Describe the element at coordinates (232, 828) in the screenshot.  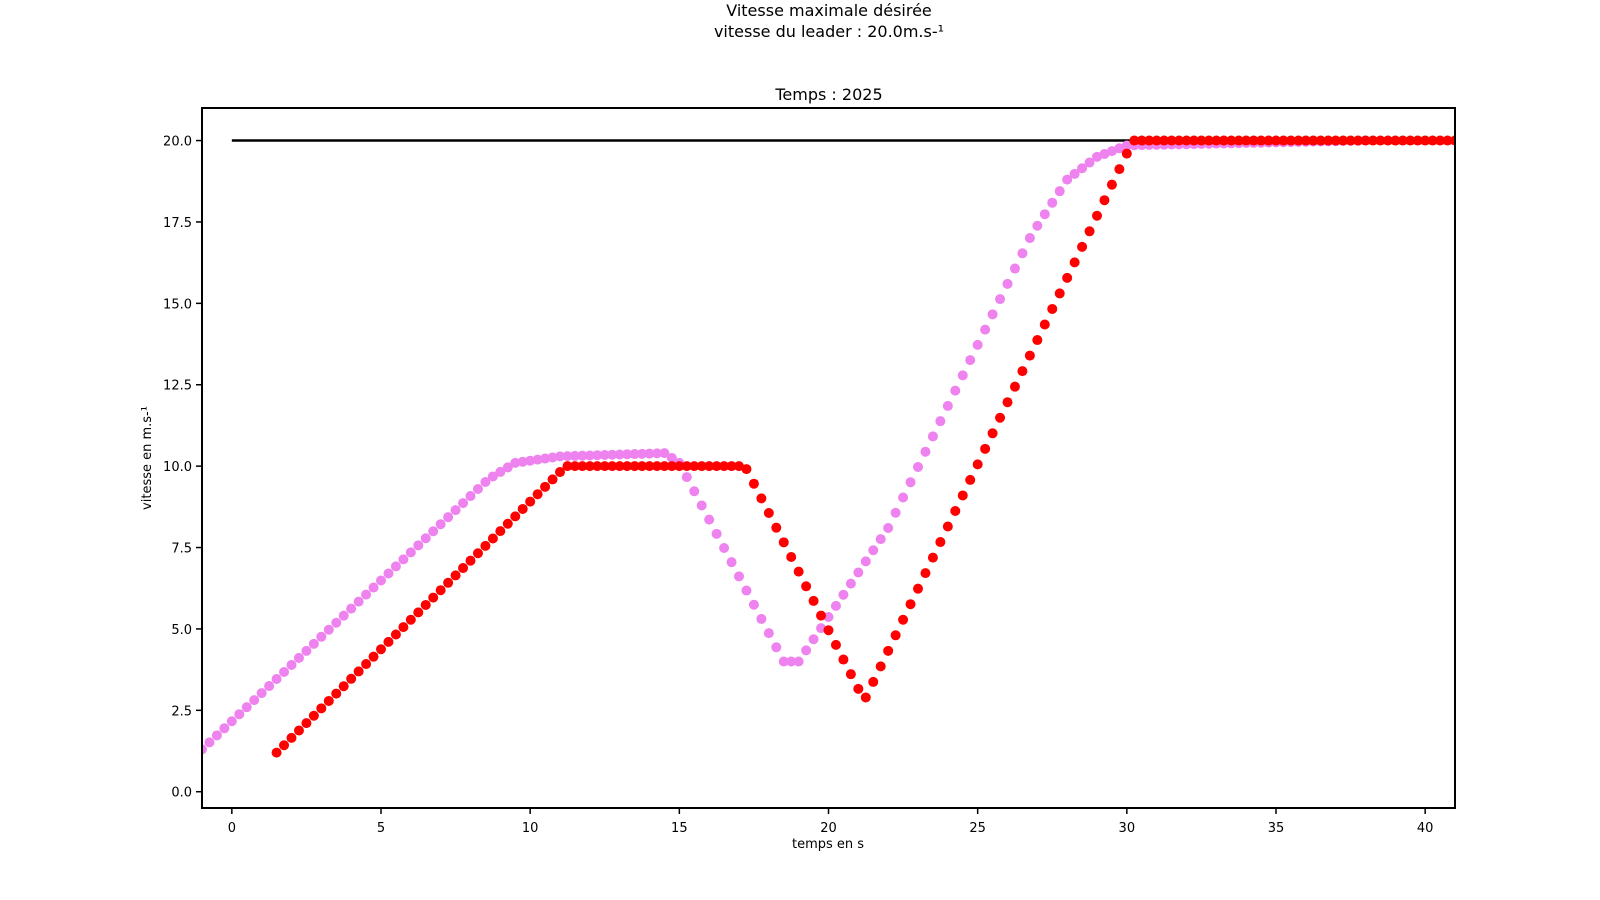
I see `x-tick-label: 0` at that location.